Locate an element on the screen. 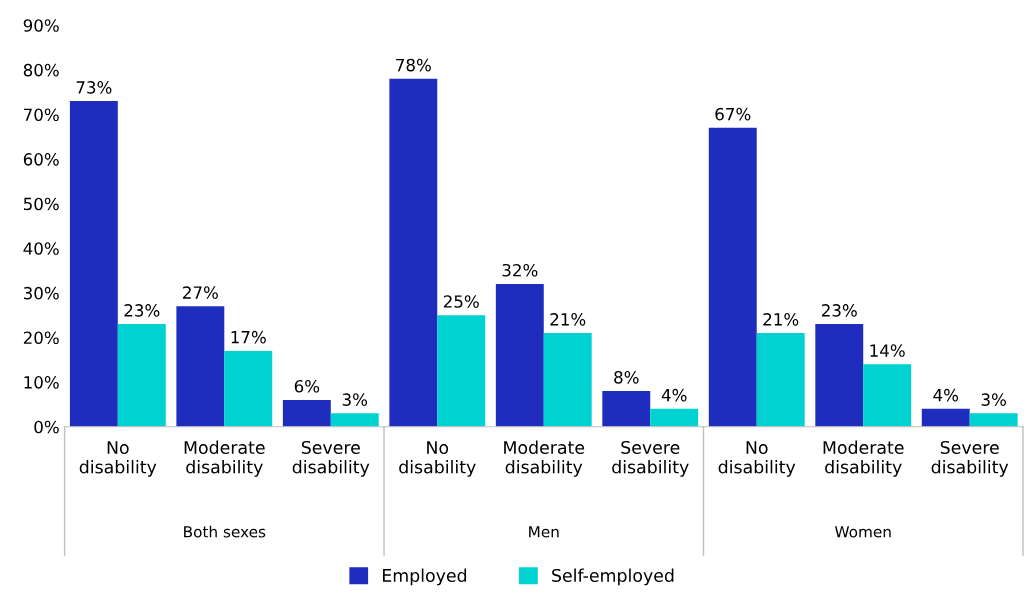  data-label: 8% is located at coordinates (626, 377).